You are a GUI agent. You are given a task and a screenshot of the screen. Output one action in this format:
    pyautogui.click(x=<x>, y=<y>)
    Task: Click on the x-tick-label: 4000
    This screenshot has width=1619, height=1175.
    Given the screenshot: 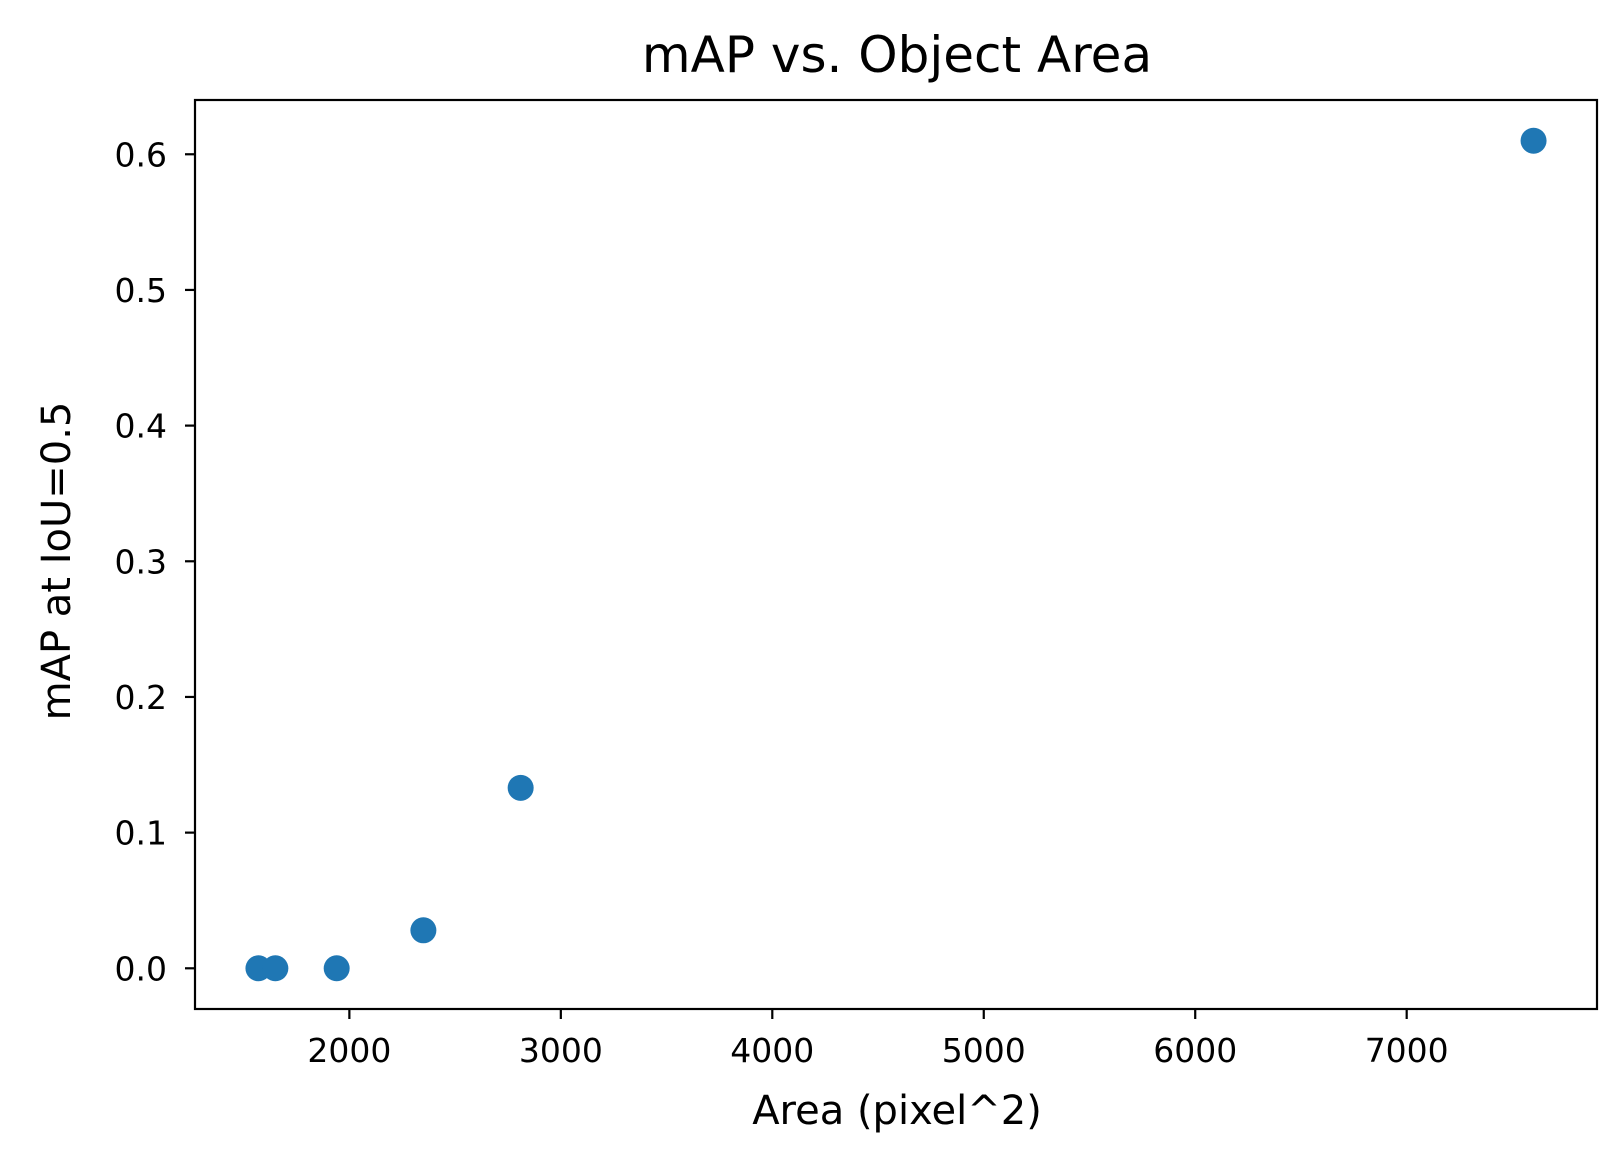 What is the action you would take?
    pyautogui.click(x=772, y=1050)
    